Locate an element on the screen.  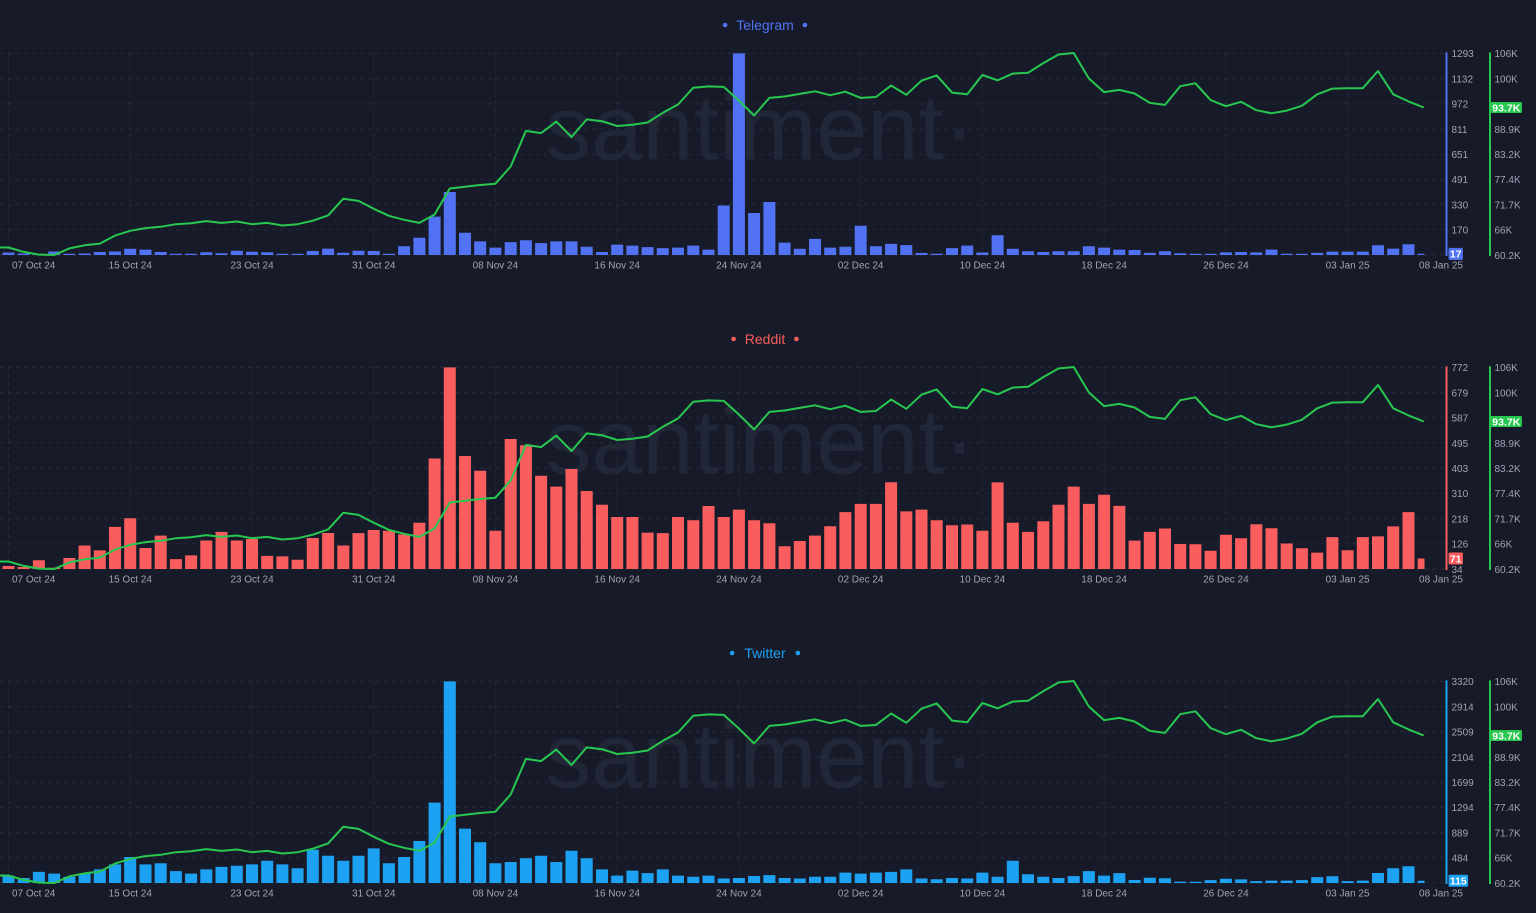
svg-text: 1293 is located at coordinates (1463, 54).